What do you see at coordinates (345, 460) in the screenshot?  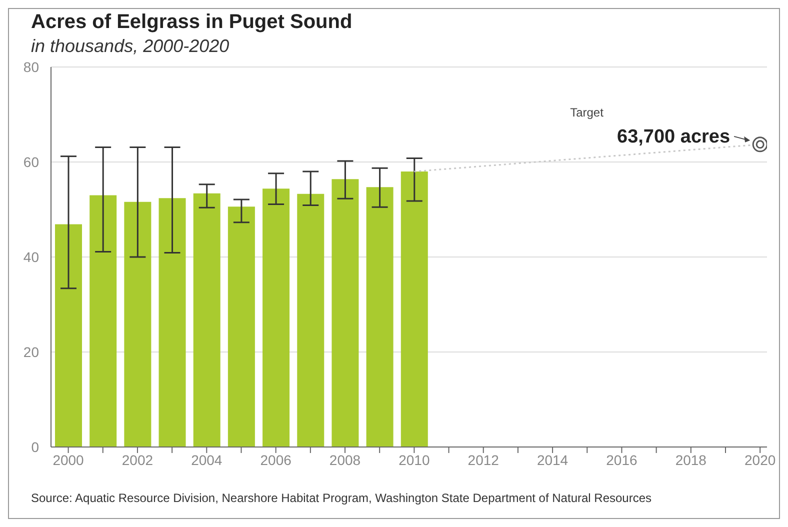 I see `x-tick-label: 2008` at bounding box center [345, 460].